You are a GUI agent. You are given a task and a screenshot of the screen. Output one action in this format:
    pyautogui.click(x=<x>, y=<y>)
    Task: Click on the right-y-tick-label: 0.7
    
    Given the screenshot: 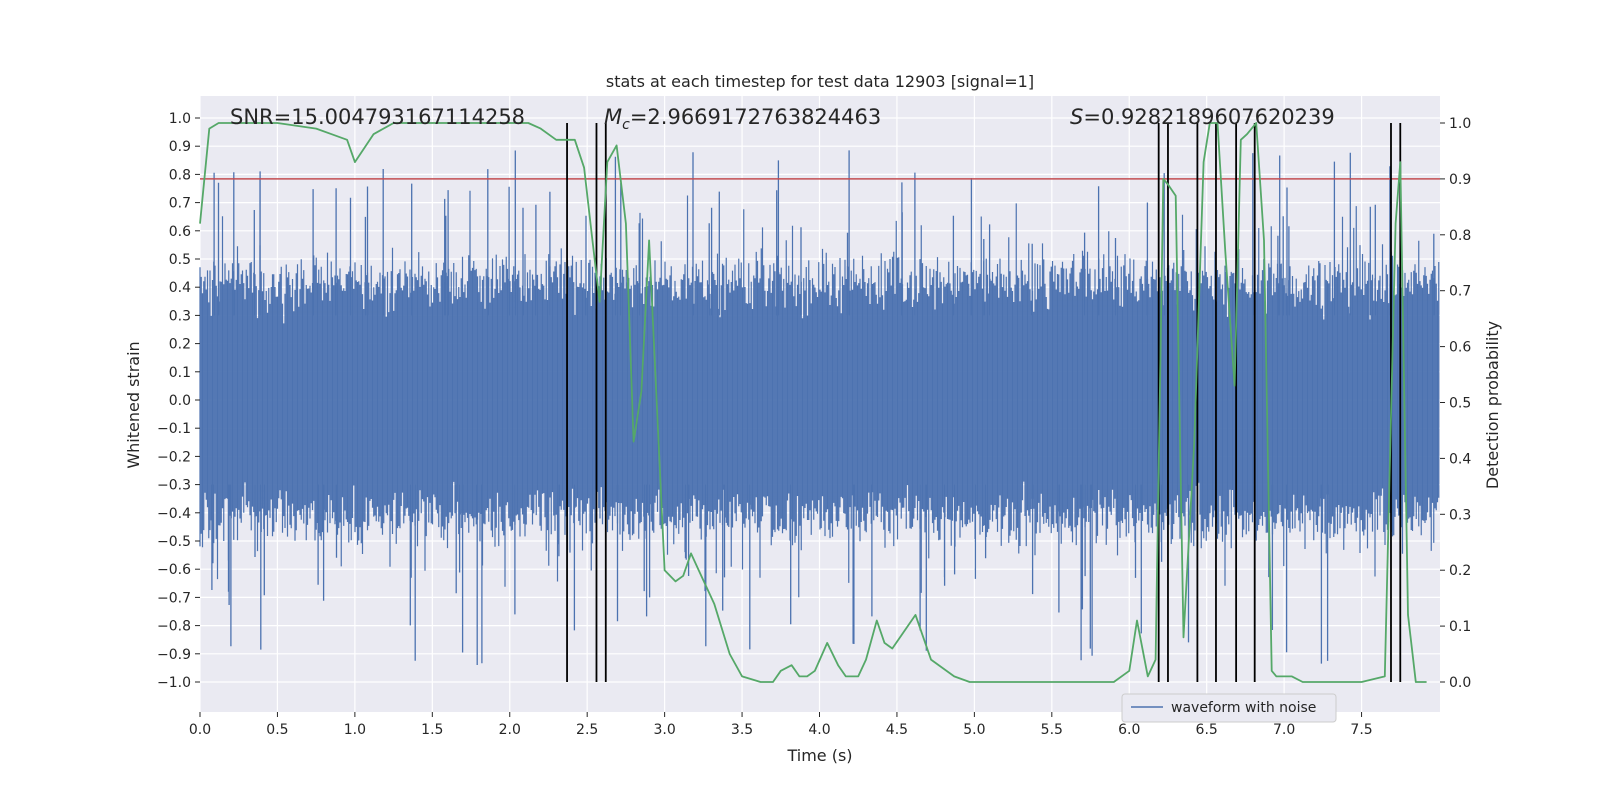 What is the action you would take?
    pyautogui.click(x=1460, y=292)
    